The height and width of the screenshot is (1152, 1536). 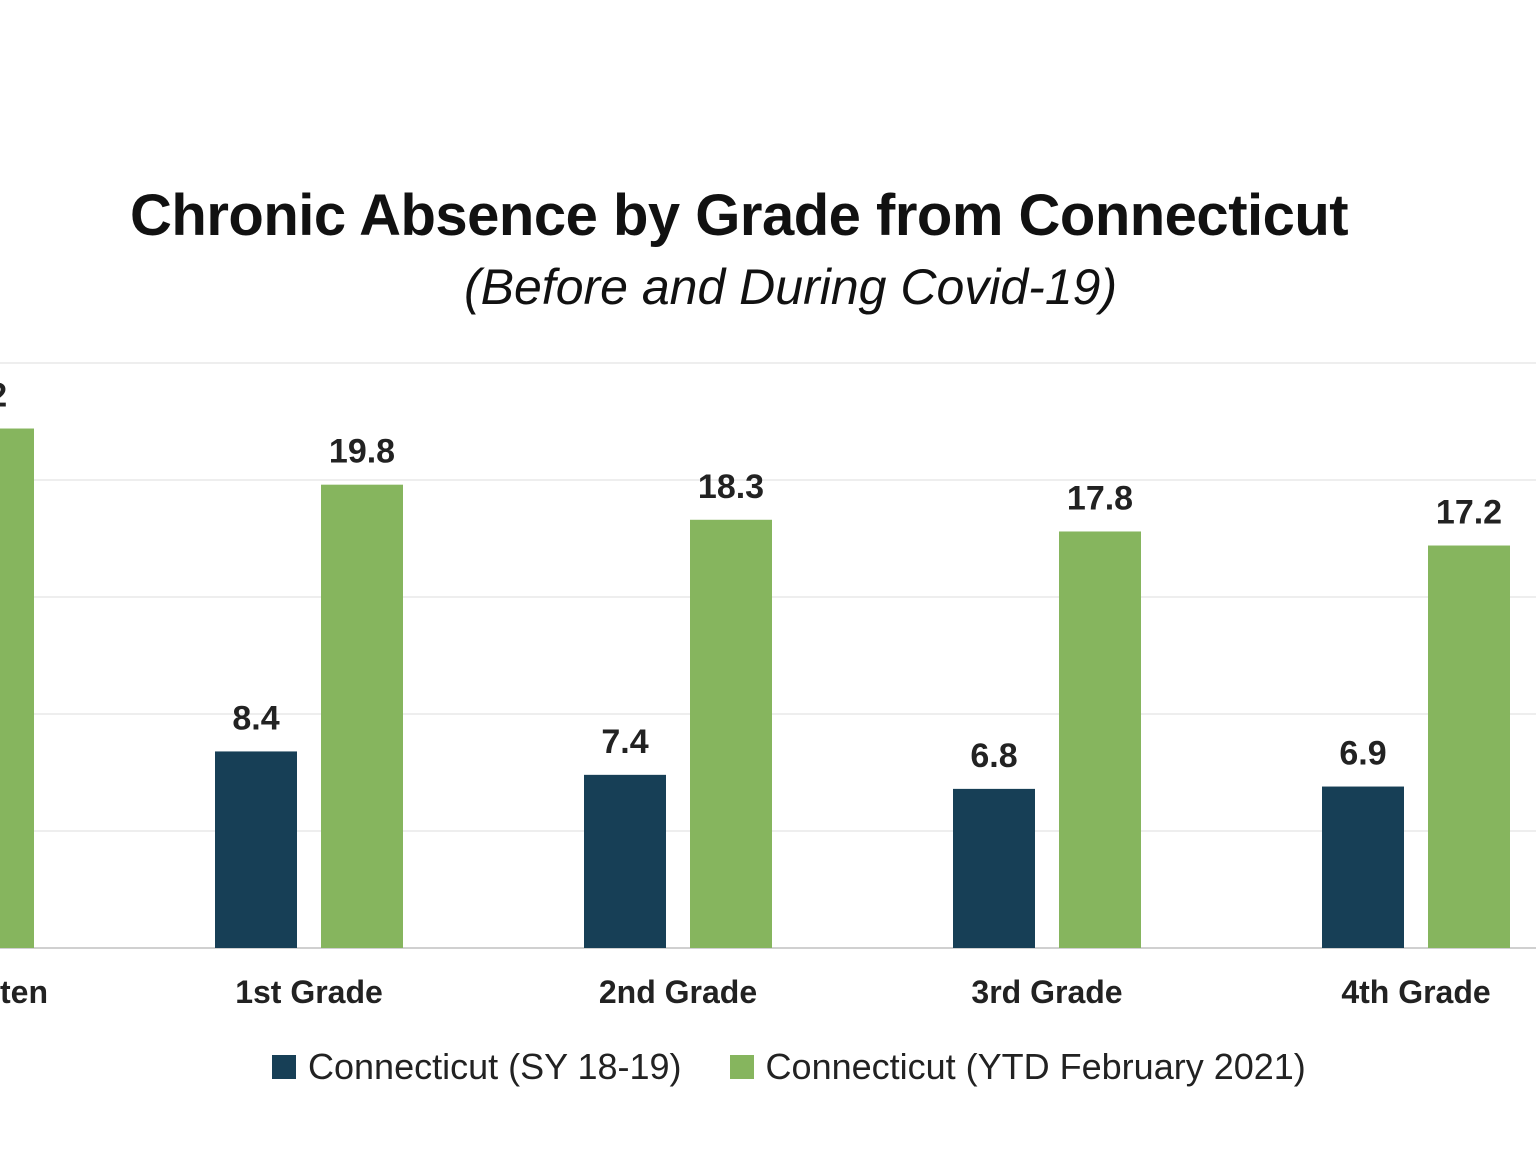 I want to click on legend-swatch-ytd2021, so click(x=741, y=1067).